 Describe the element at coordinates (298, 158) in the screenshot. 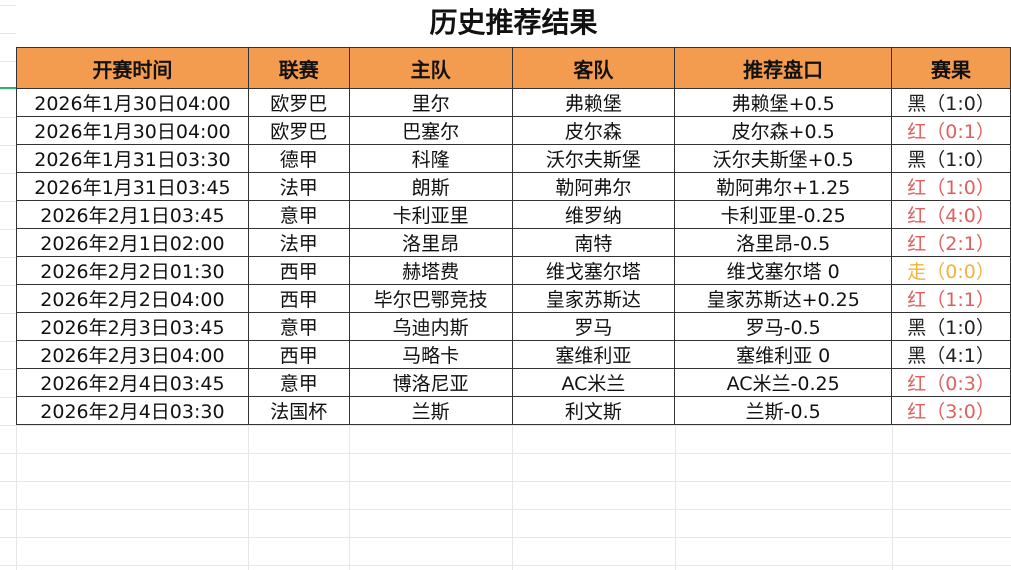

I see `cell-league: 德甲` at that location.